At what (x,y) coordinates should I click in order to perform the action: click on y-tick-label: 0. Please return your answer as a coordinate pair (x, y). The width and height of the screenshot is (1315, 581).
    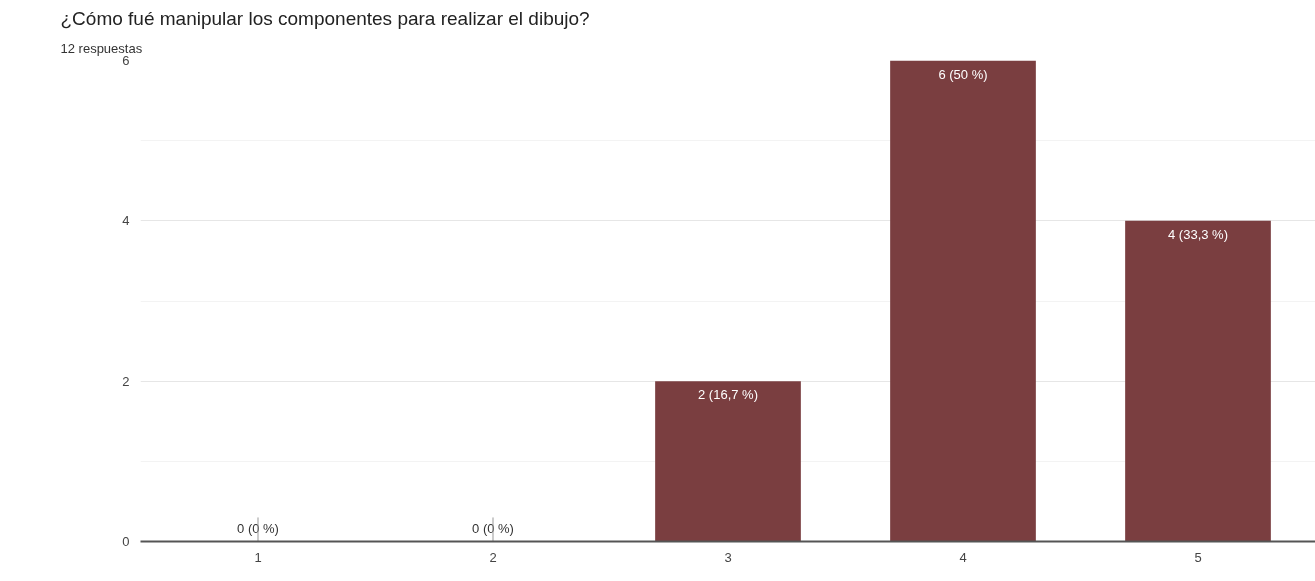
    Looking at the image, I should click on (126, 541).